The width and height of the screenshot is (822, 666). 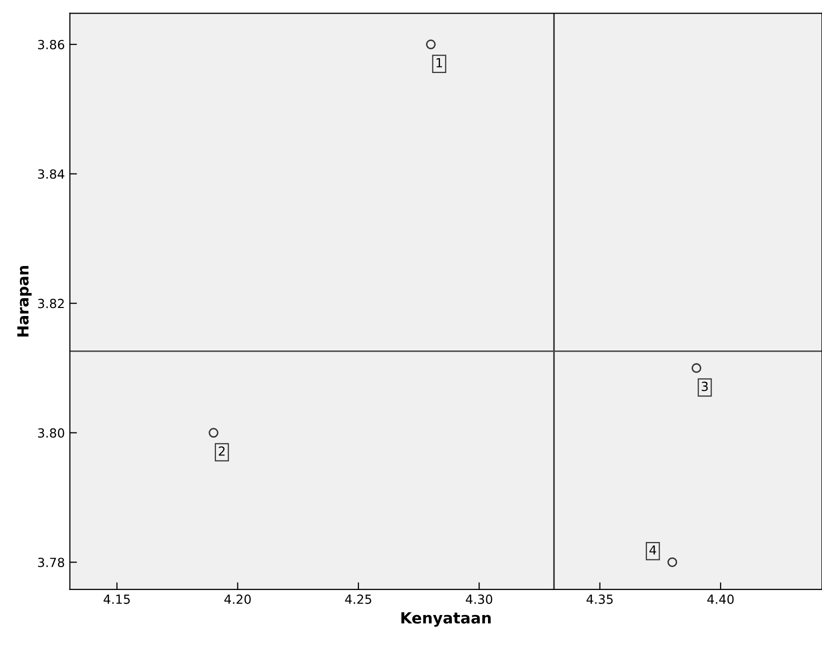 I want to click on annotation: 1, so click(x=439, y=63).